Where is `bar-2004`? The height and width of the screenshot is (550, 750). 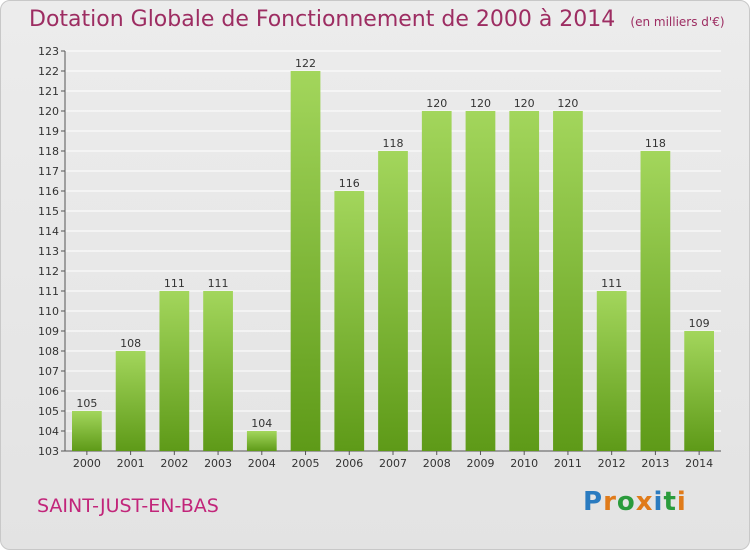
bar-2004 is located at coordinates (261, 441).